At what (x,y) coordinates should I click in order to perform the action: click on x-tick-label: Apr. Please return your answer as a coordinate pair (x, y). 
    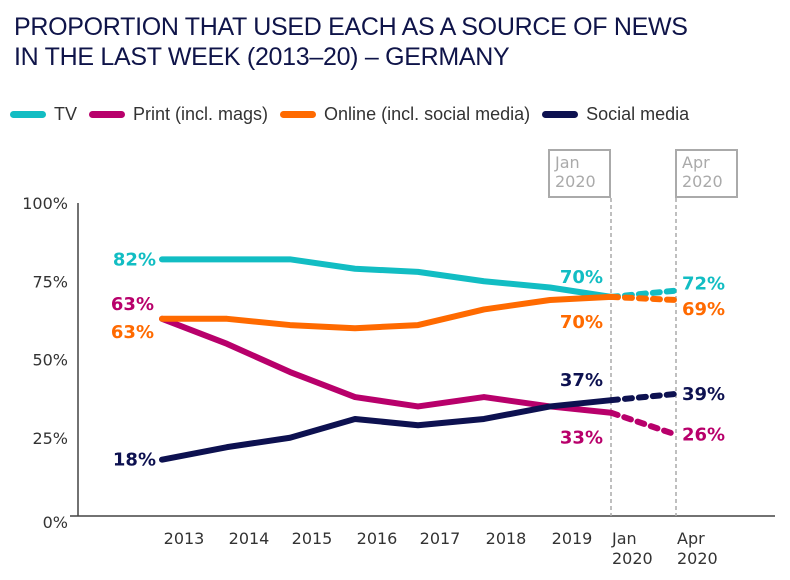
    Looking at the image, I should click on (691, 538).